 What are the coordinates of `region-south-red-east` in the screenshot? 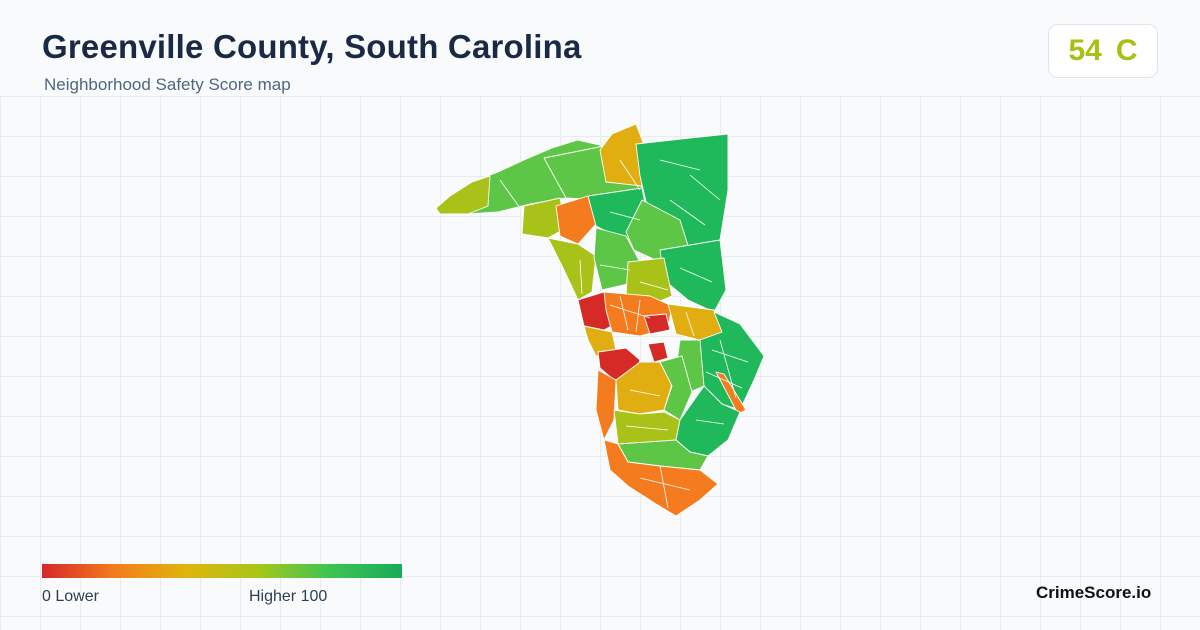 It's located at (658, 352).